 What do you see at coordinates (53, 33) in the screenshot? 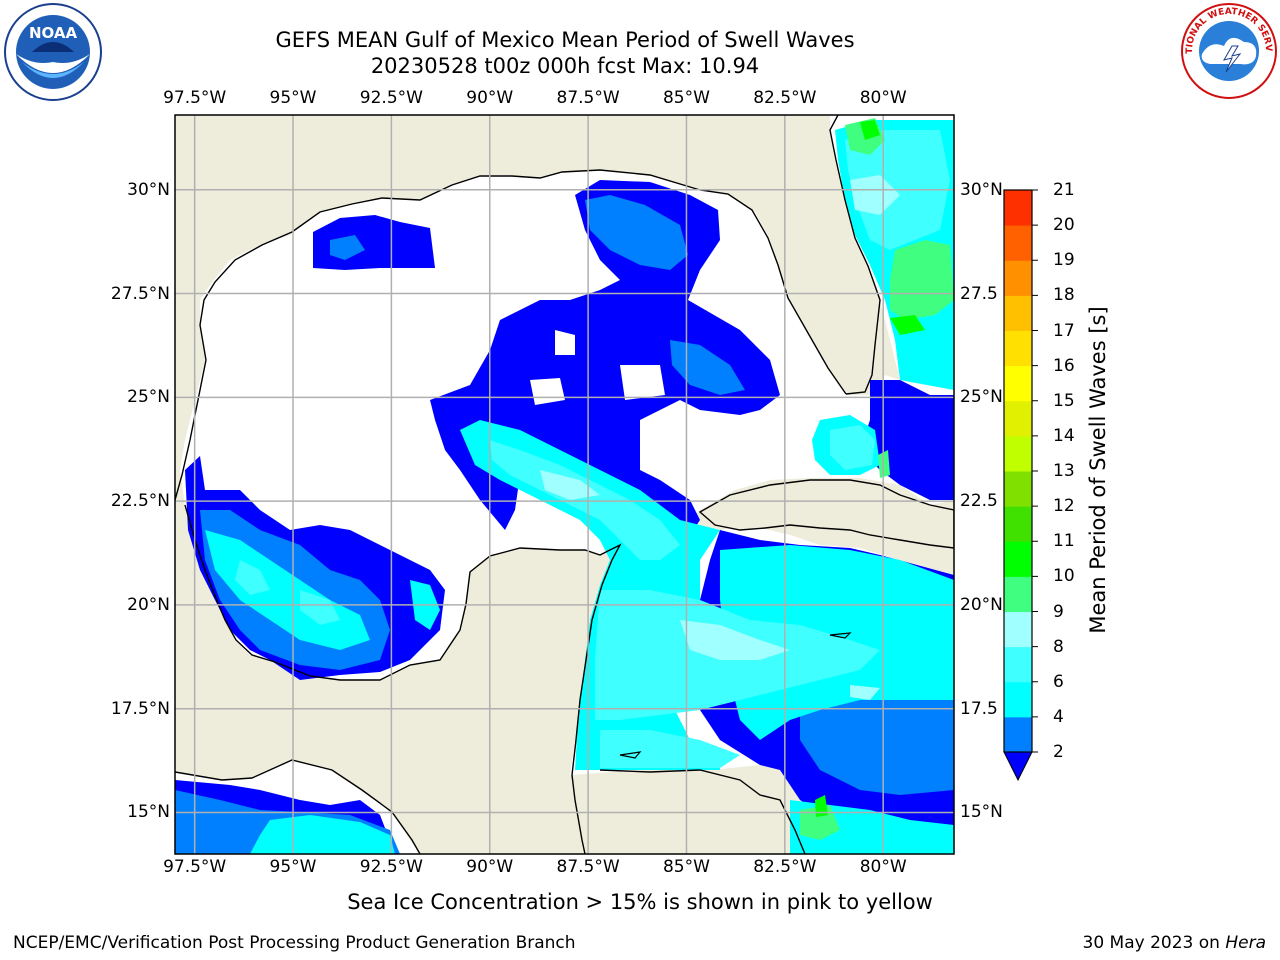
I see `noaa-logo-text: NOAA` at bounding box center [53, 33].